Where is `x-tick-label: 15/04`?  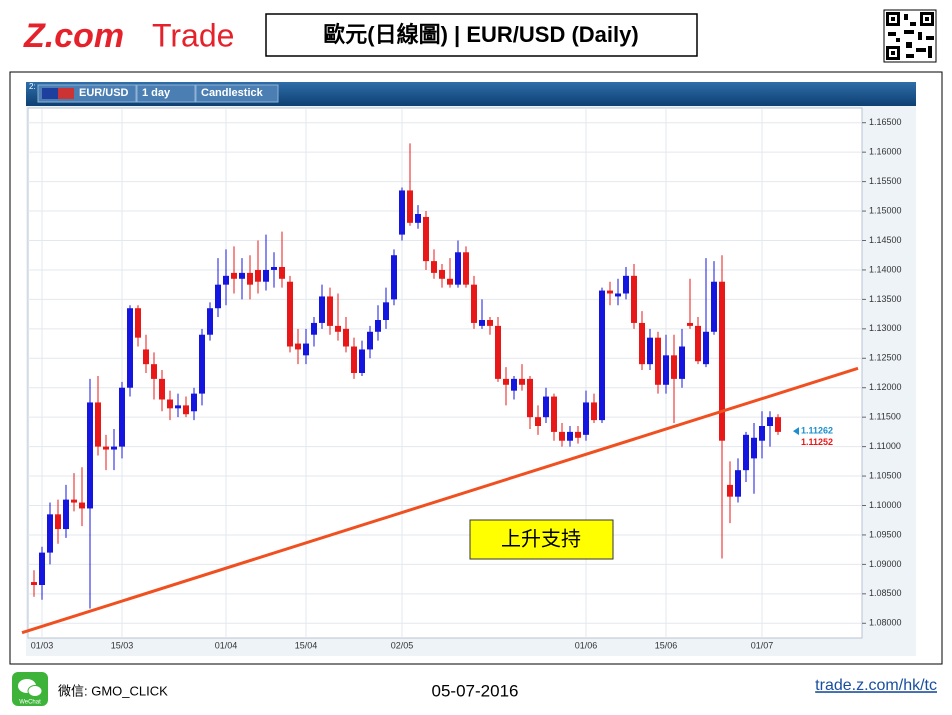
x-tick-label: 15/04 is located at coordinates (306, 645).